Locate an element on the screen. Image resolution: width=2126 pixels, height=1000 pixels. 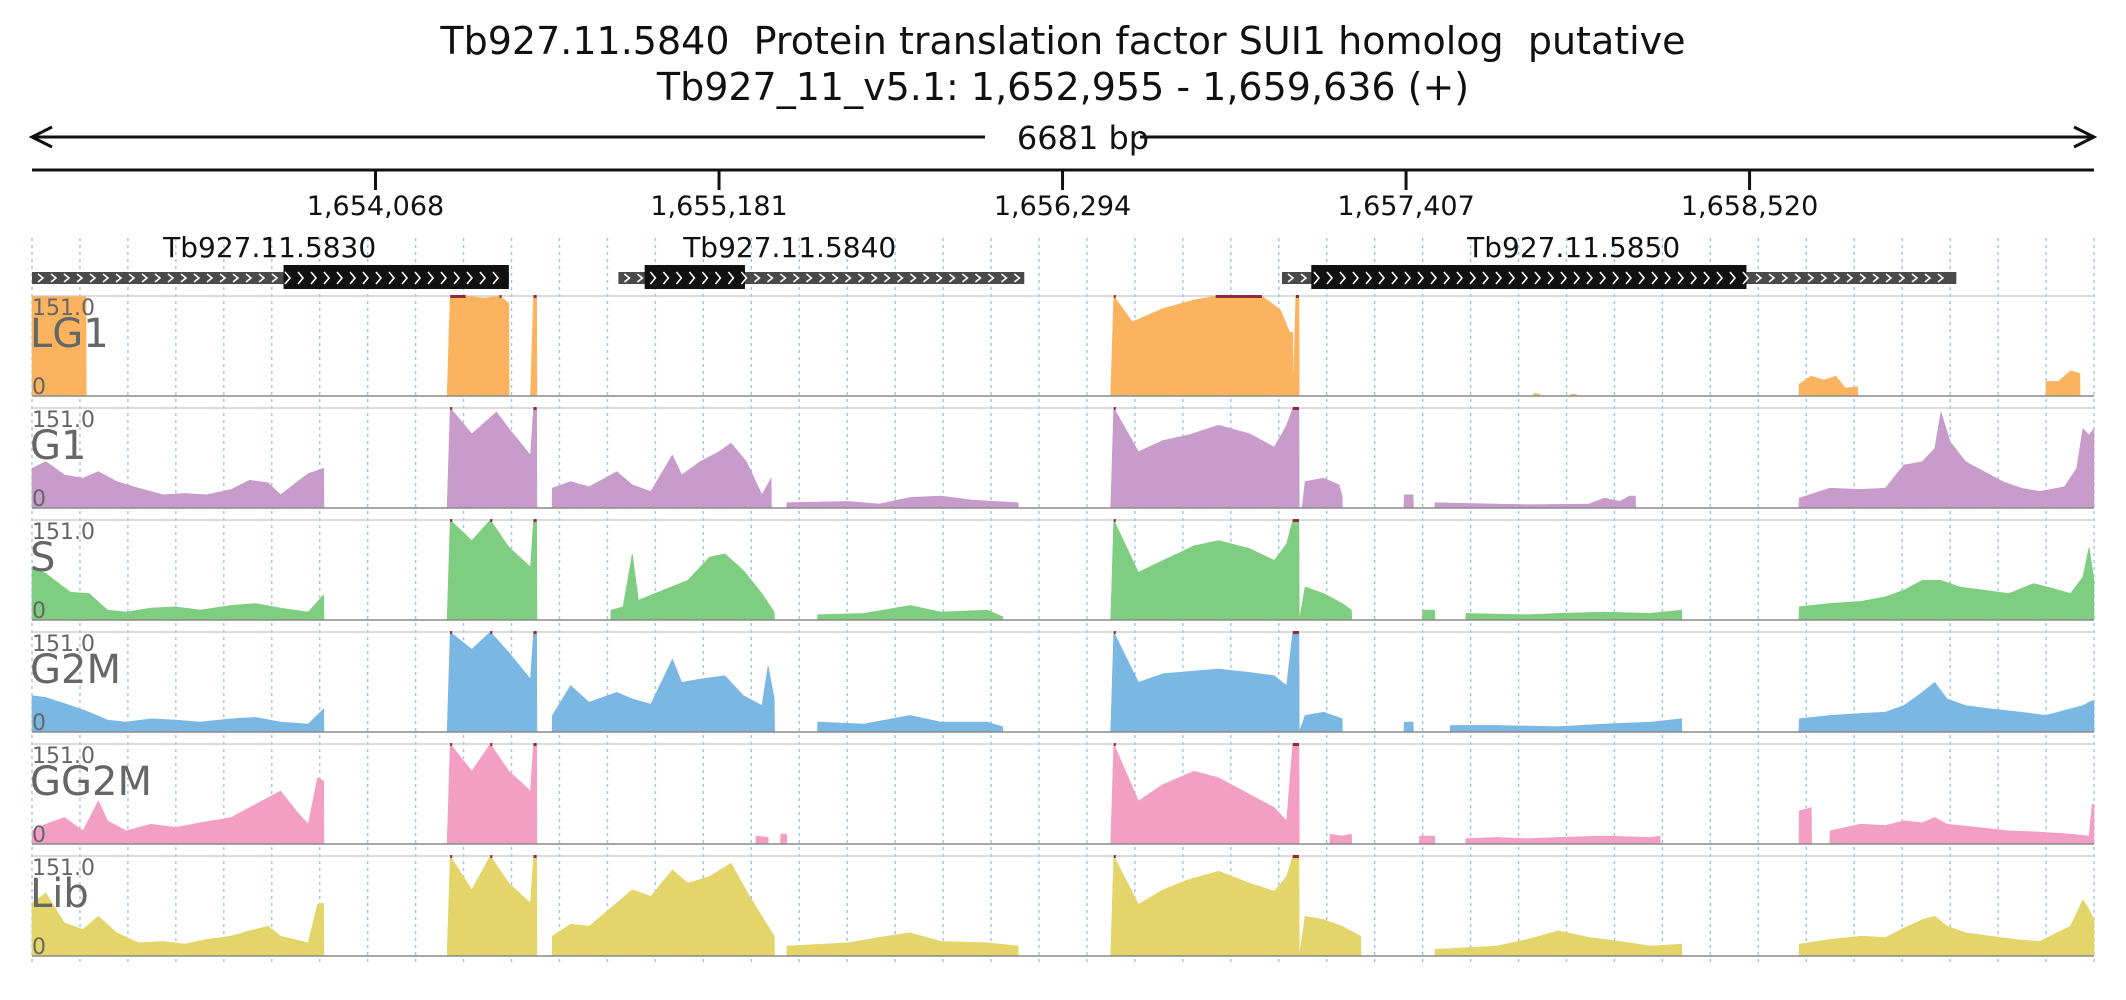
track-name-label: Lib is located at coordinates (59, 894).